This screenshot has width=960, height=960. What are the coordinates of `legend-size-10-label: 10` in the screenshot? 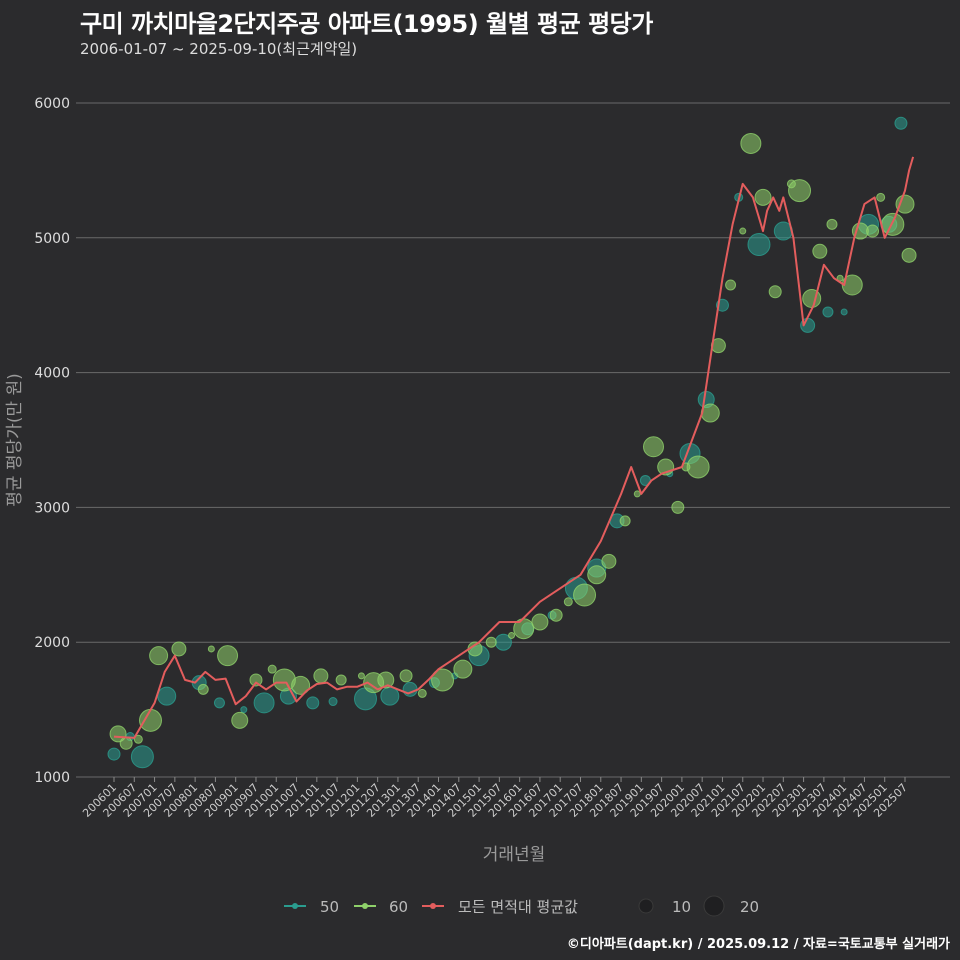 It's located at (681, 907).